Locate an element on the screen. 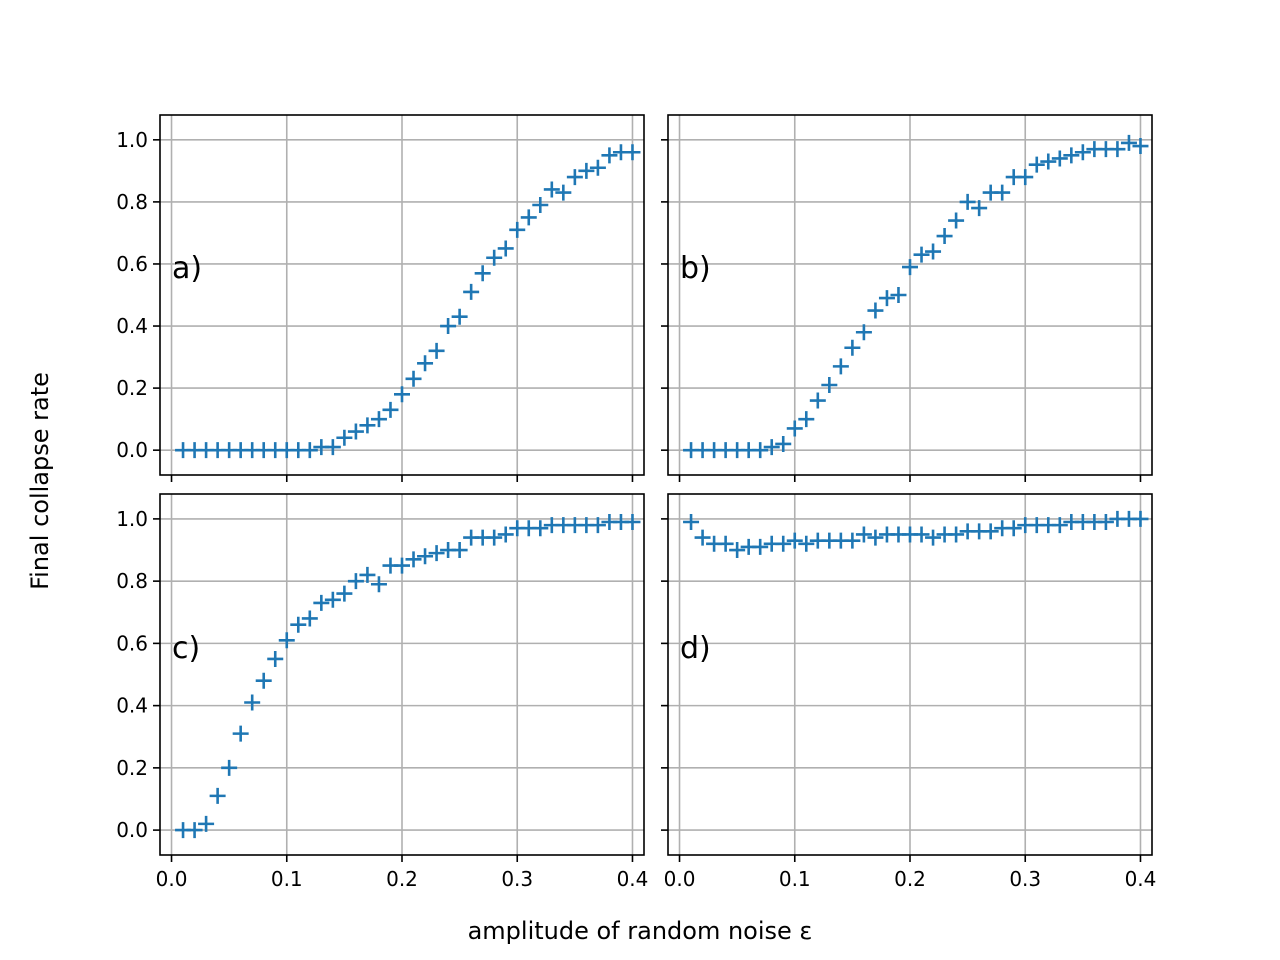 Image resolution: width=1280 pixels, height=960 pixels. y-tick-label: 0.4 is located at coordinates (132, 326).